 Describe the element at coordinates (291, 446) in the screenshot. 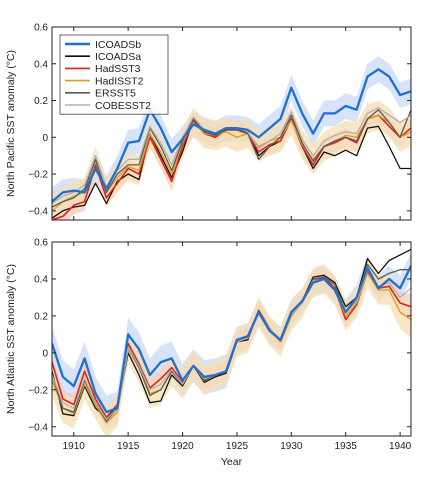

I see `x-tick-label: 1930` at that location.